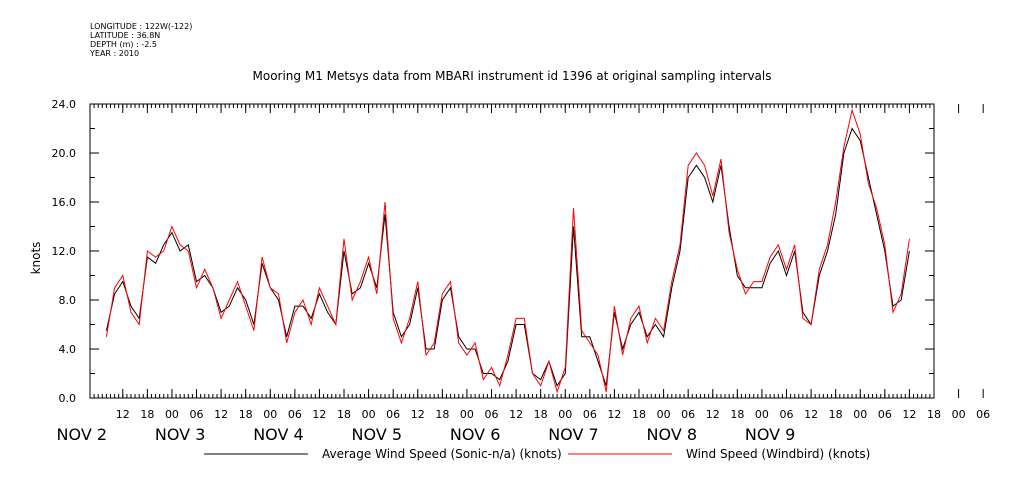  What do you see at coordinates (64, 251) in the screenshot?
I see `y-tick-label: 12.0` at bounding box center [64, 251].